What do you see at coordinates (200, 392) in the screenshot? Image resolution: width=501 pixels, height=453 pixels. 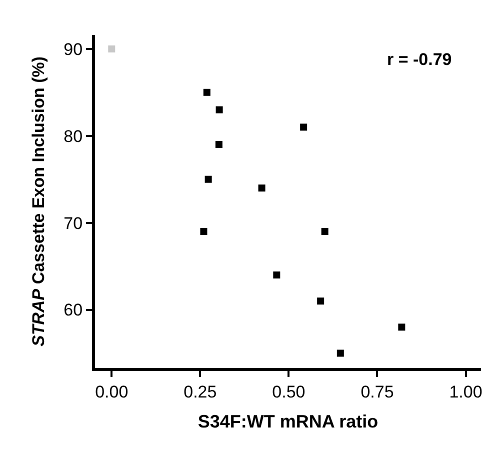 I see `x-tick-label: 0.25` at bounding box center [200, 392].